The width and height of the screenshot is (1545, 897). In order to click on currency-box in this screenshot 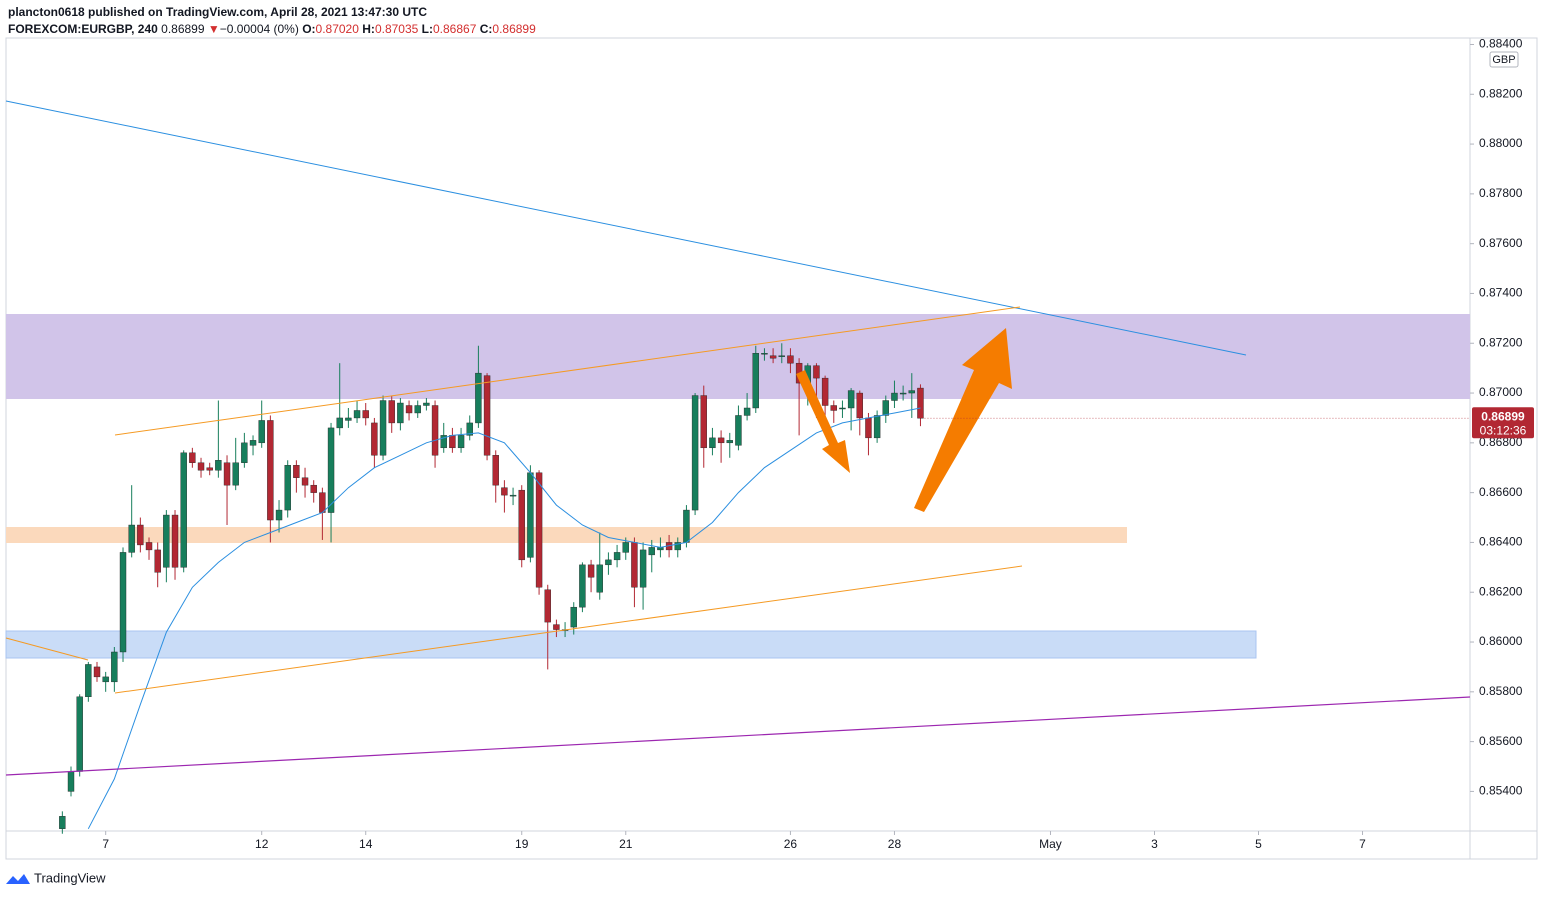, I will do `click(1504, 59)`.